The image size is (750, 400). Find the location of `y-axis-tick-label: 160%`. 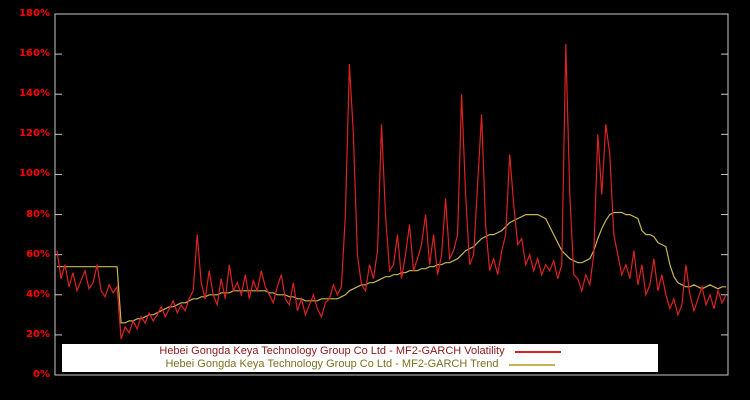

y-axis-tick-label: 160% is located at coordinates (34, 54).